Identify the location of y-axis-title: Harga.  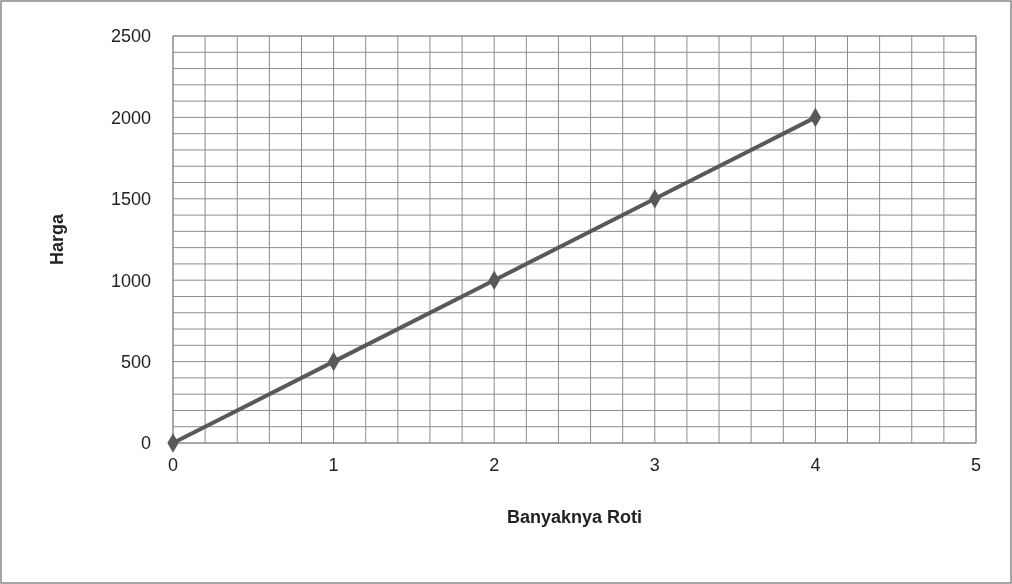
(57, 239).